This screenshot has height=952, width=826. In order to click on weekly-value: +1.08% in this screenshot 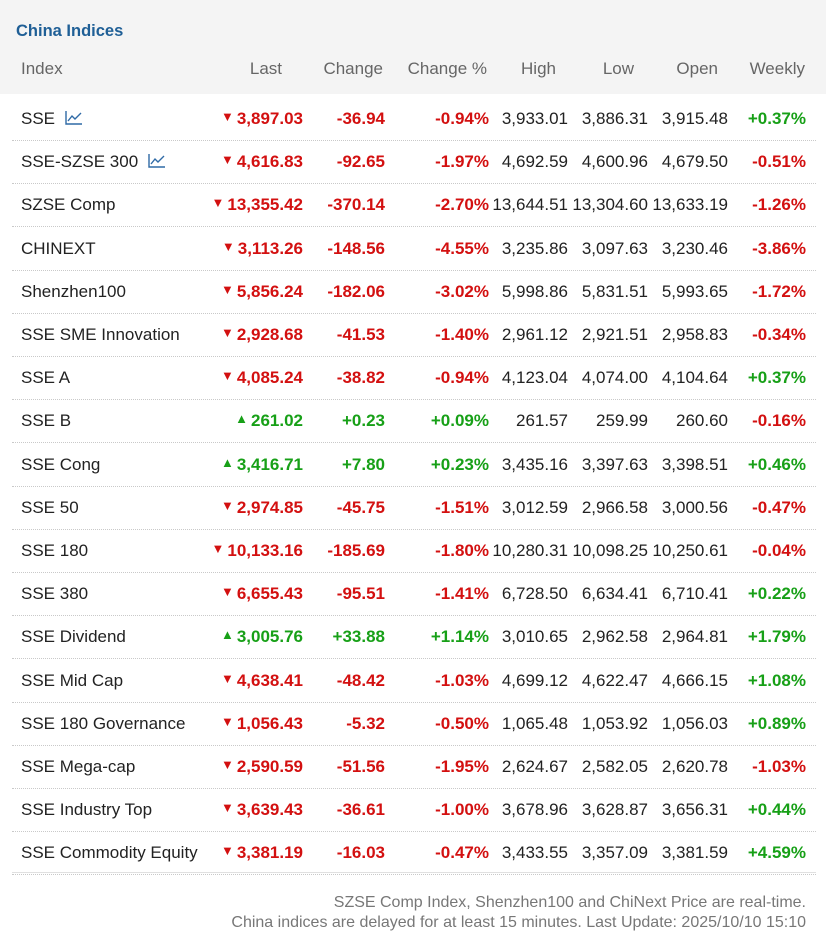, I will do `click(776, 680)`.